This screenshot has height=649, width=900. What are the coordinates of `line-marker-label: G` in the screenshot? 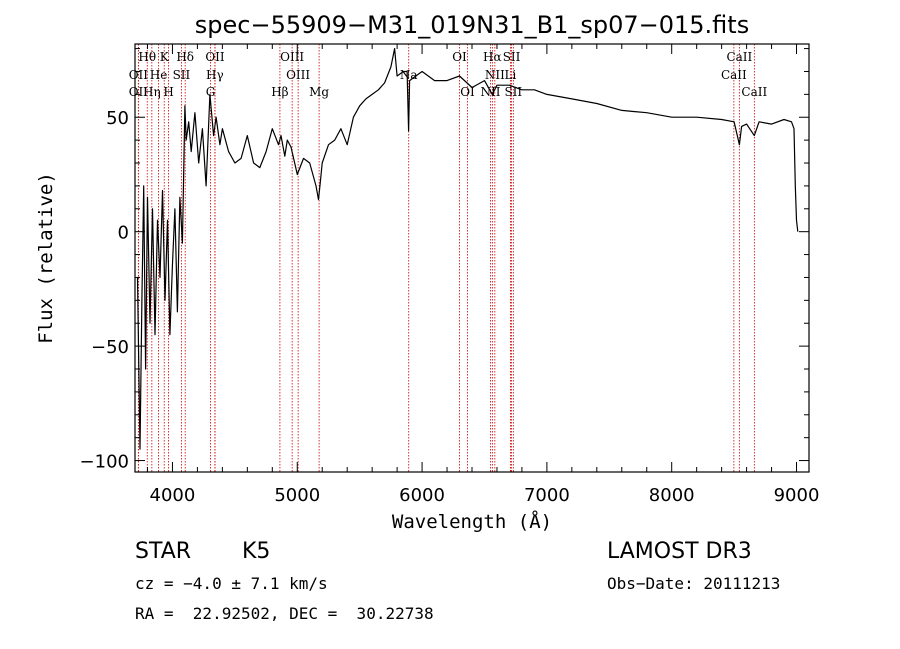 It's located at (211, 92).